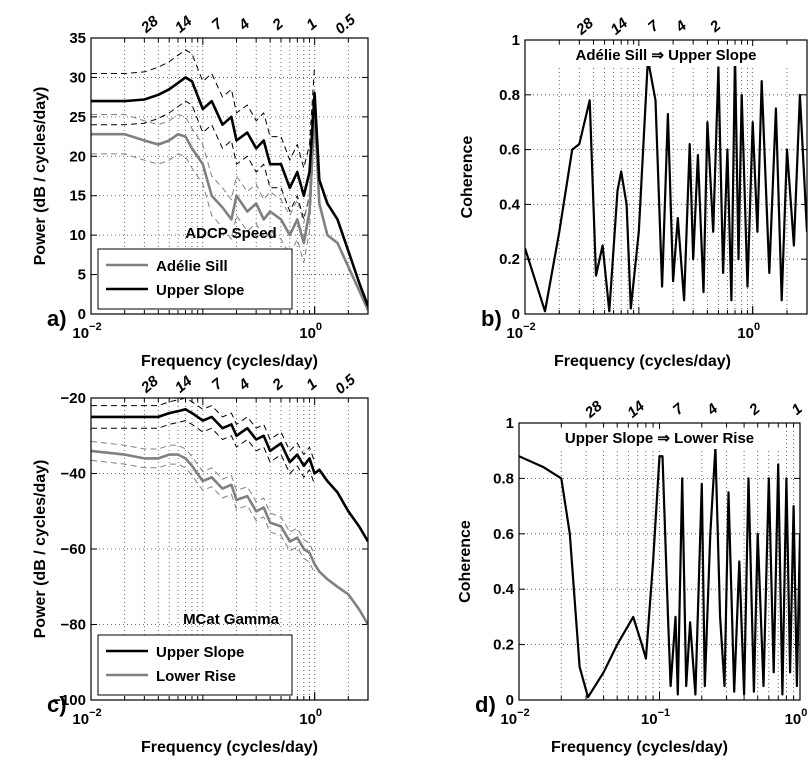 The width and height of the screenshot is (808, 760). What do you see at coordinates (57, 318) in the screenshot?
I see `panel-label: a)` at bounding box center [57, 318].